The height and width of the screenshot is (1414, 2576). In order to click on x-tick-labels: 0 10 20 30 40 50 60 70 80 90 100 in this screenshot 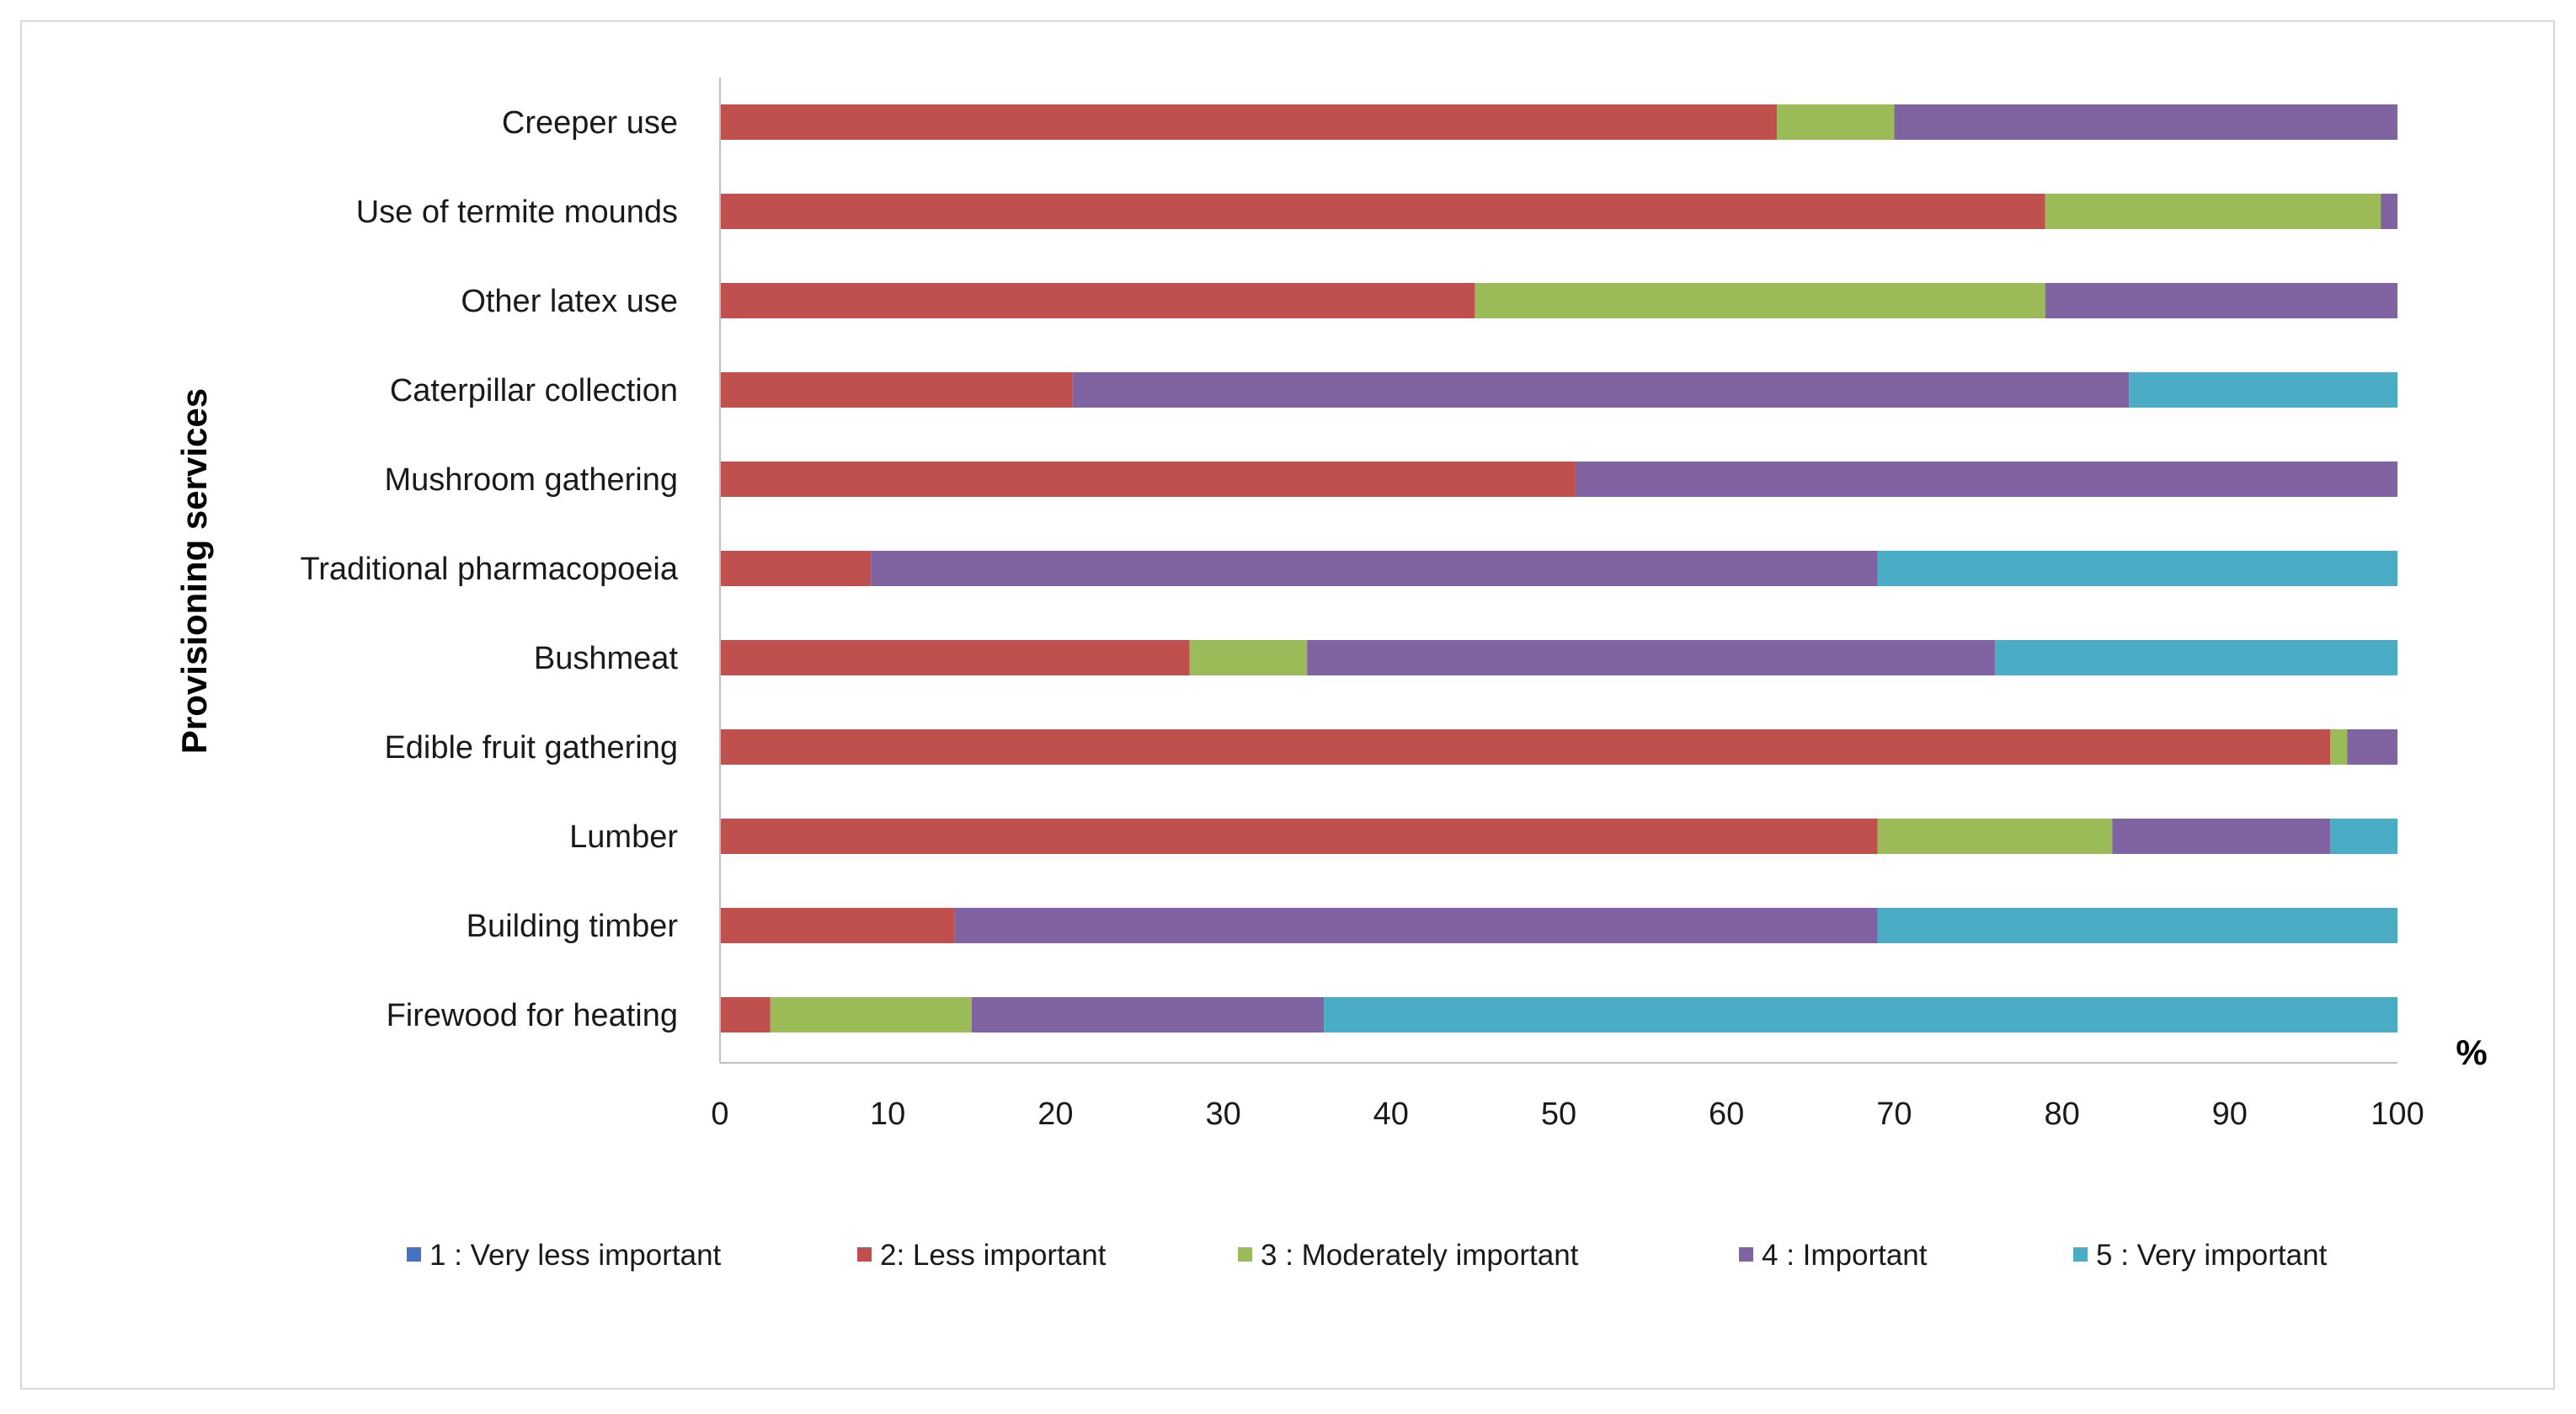, I will do `click(1567, 1114)`.